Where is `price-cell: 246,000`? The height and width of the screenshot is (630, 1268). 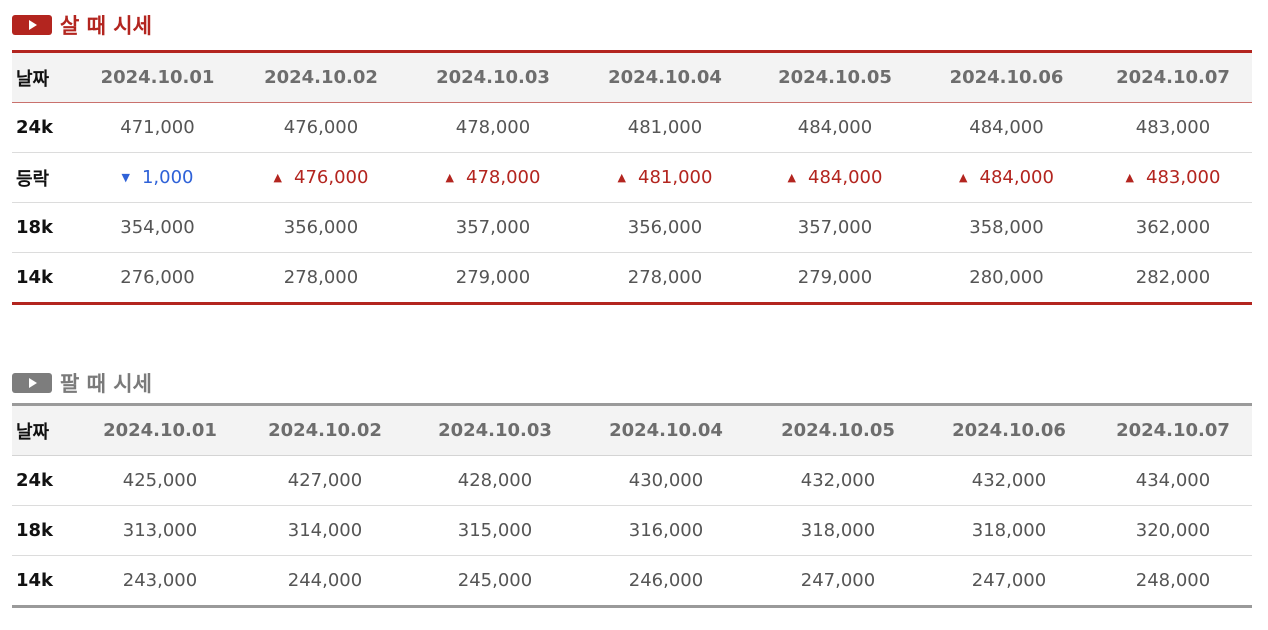 price-cell: 246,000 is located at coordinates (666, 580).